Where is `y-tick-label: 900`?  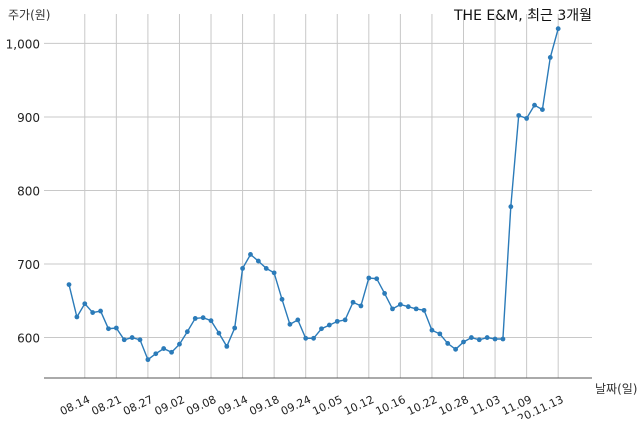 y-tick-label: 900 is located at coordinates (28, 118).